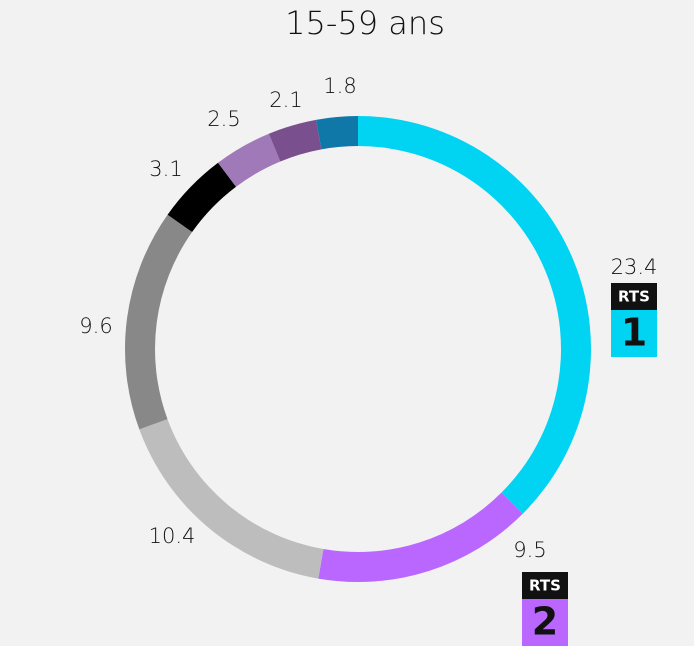  Describe the element at coordinates (339, 86) in the screenshot. I see `data-label: 1.8` at that location.